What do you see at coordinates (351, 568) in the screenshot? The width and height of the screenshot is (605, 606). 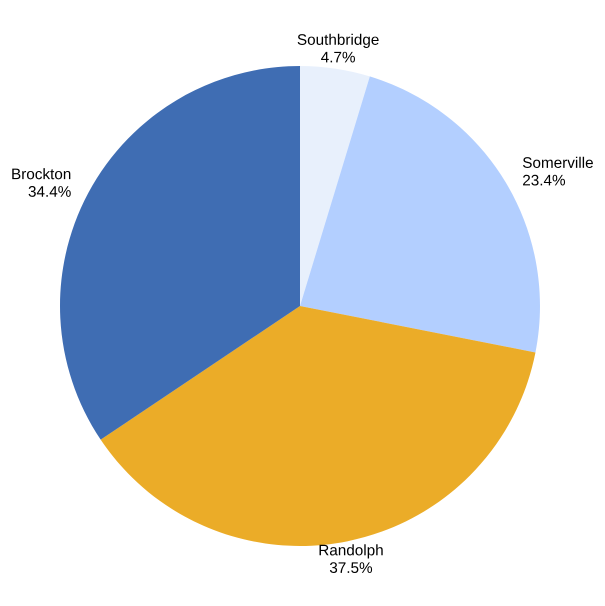 I see `data-label: 37.5%` at bounding box center [351, 568].